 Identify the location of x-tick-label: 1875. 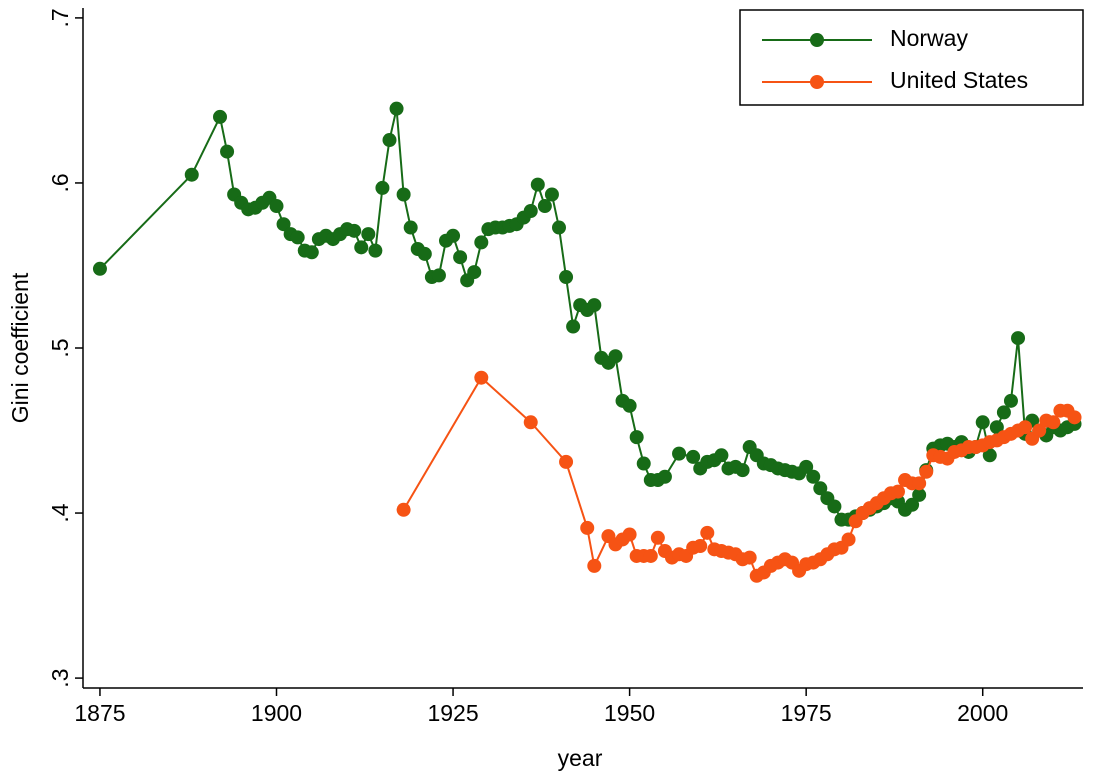
(99, 713).